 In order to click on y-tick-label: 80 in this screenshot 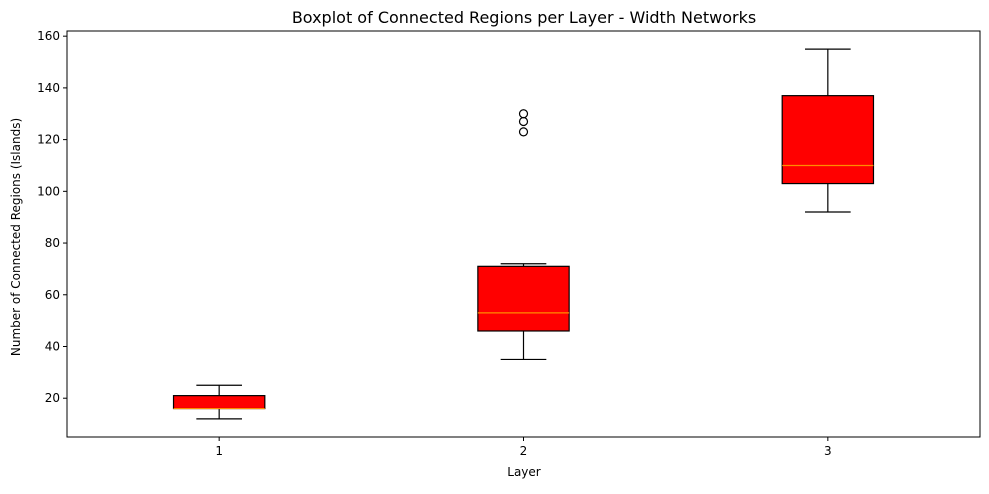, I will do `click(52, 243)`.